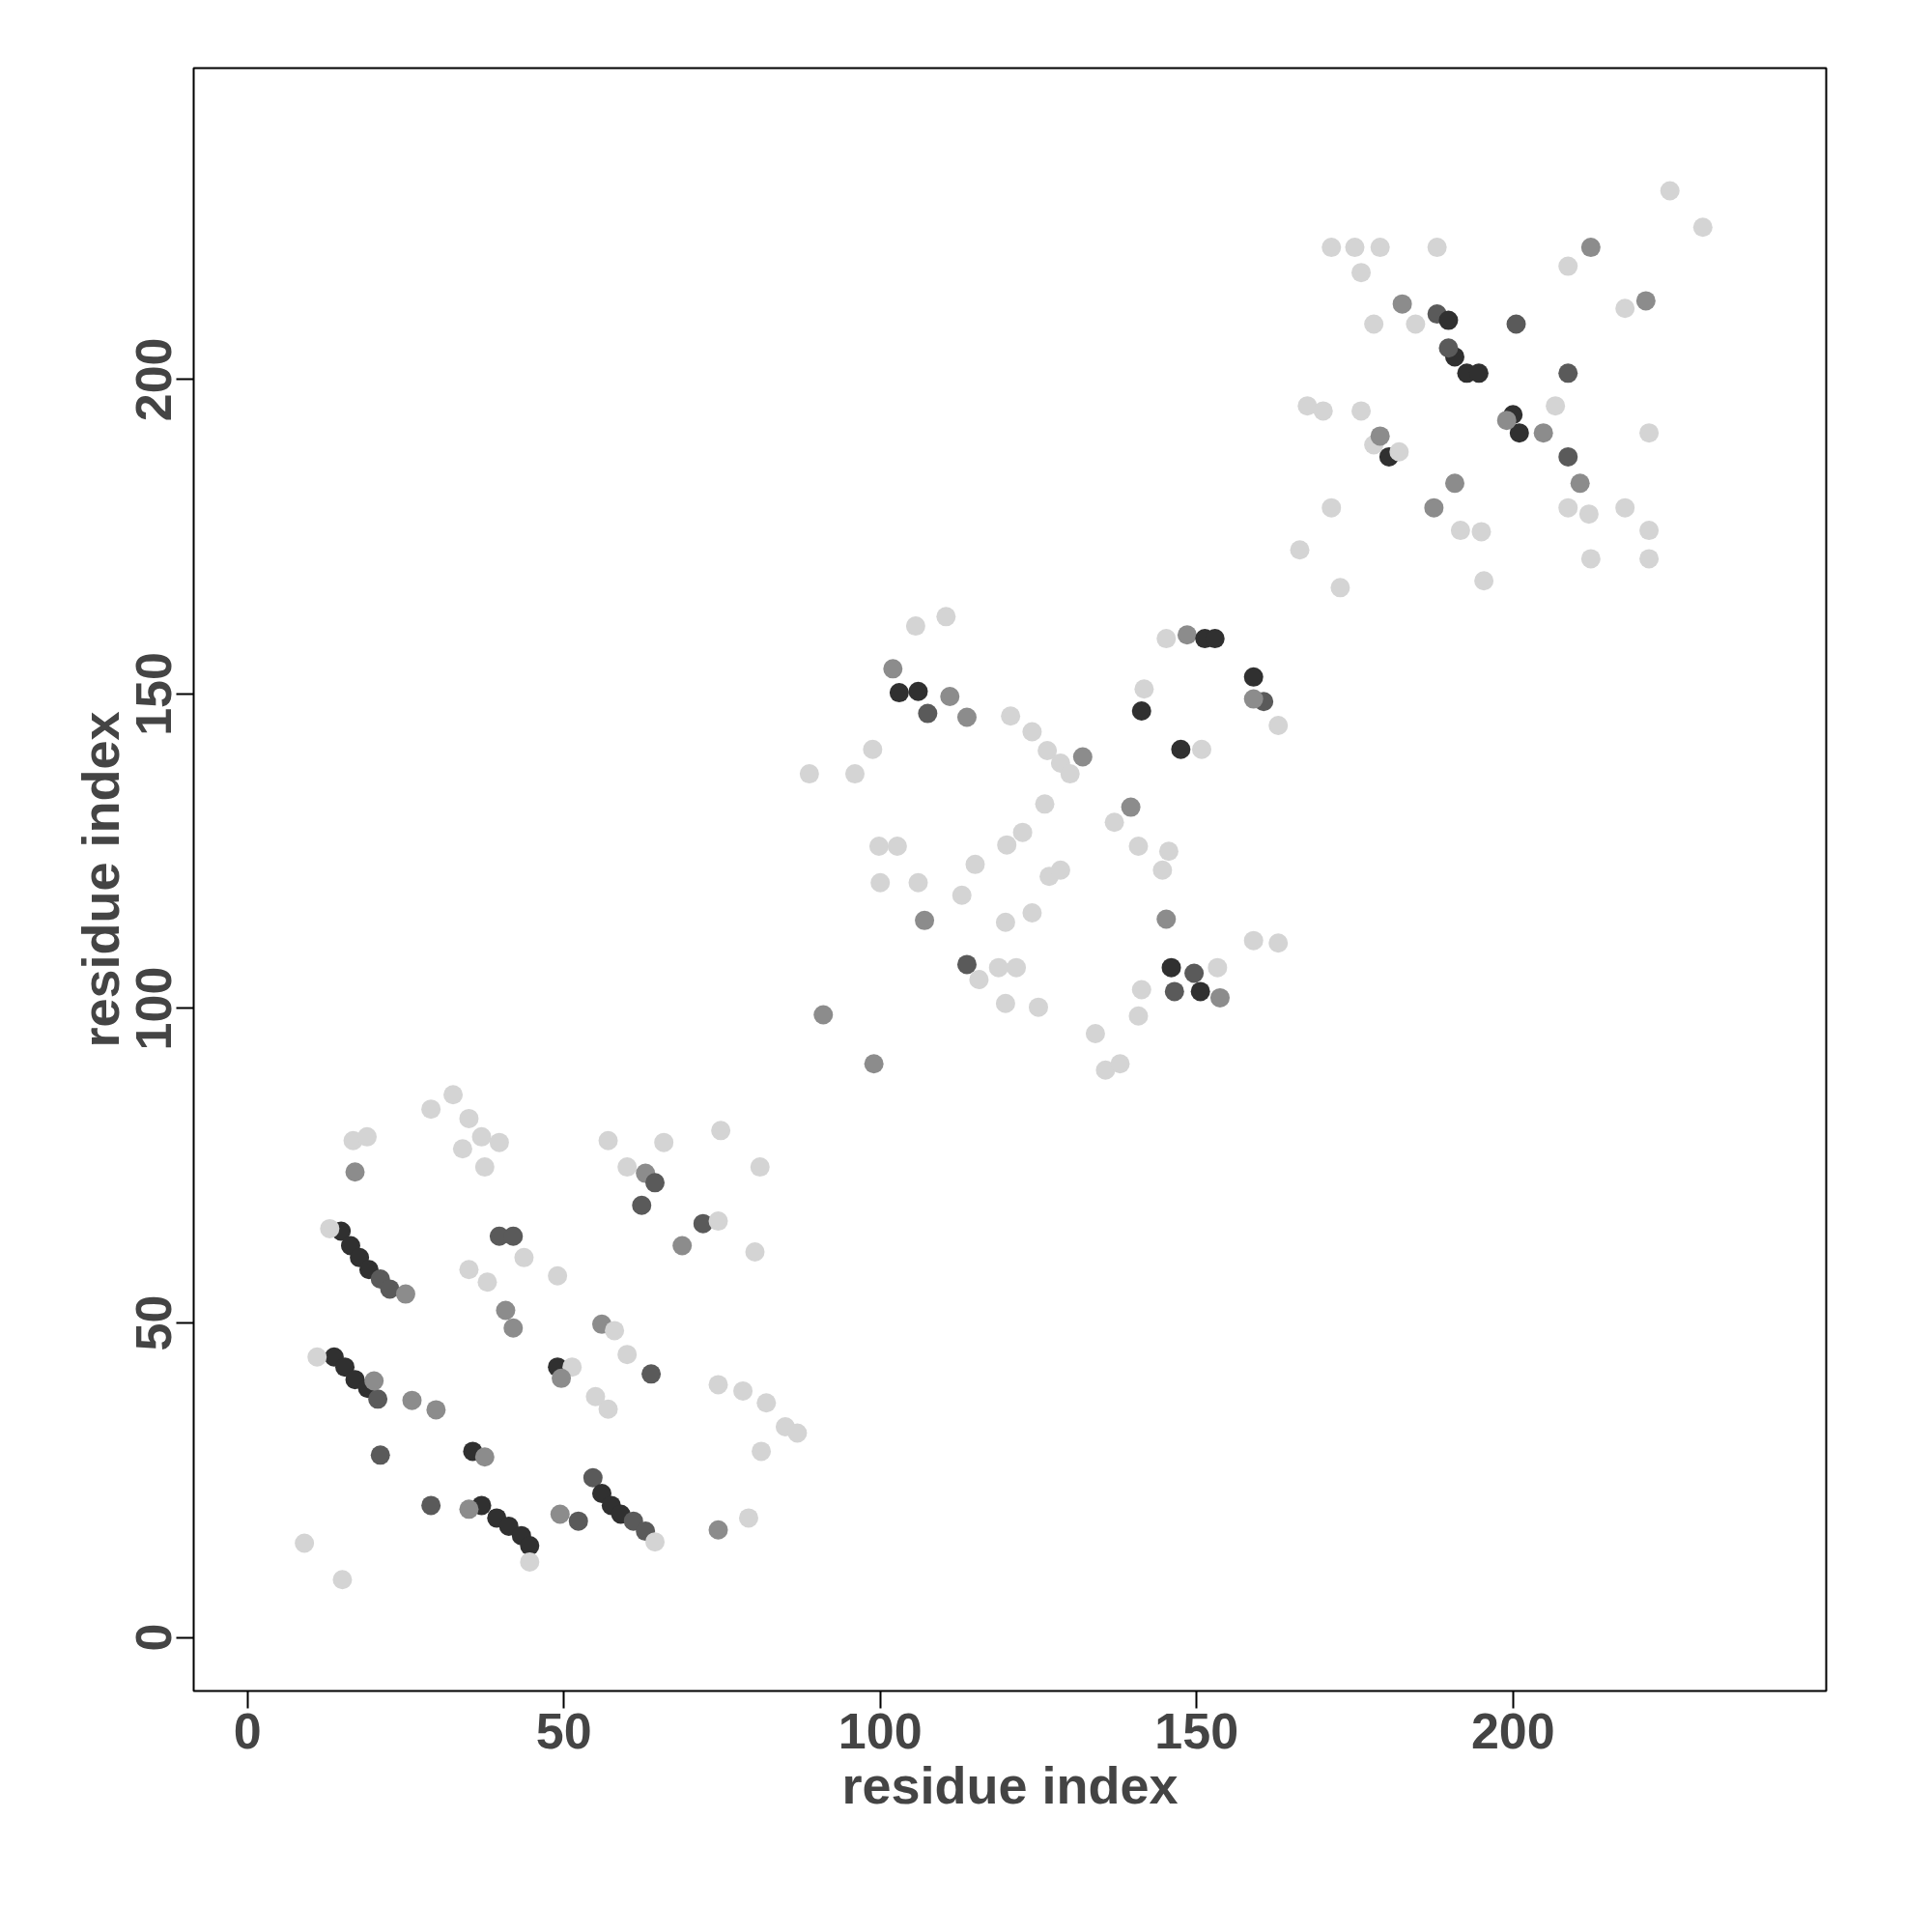  I want to click on y-tick-label: 0, so click(154, 1637).